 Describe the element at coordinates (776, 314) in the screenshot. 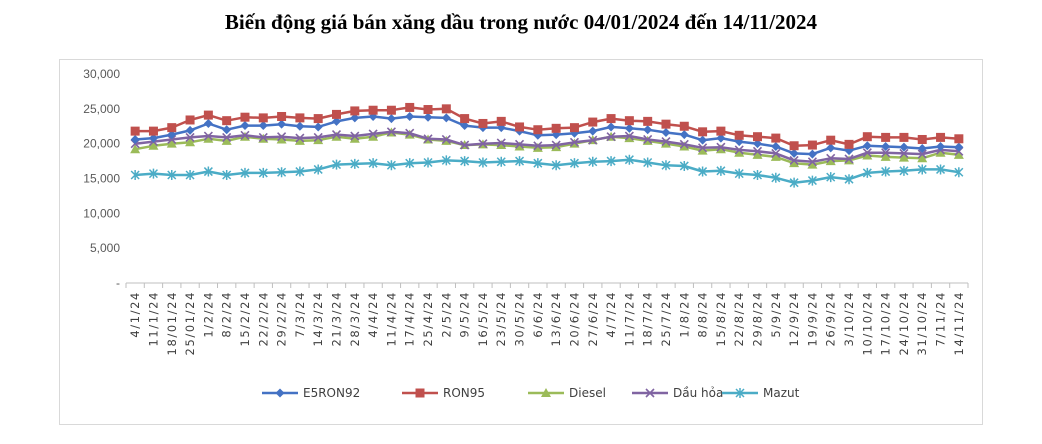

I see `x-tick-label: 5/9/24` at that location.